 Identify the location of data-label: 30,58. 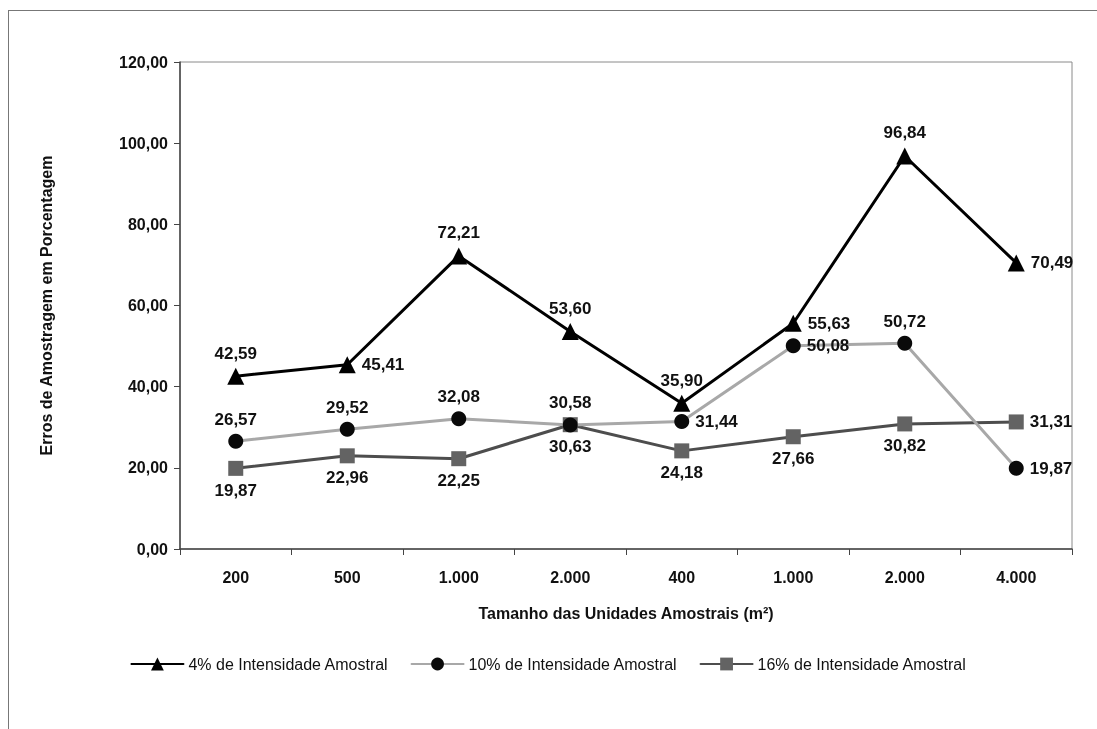
(570, 403).